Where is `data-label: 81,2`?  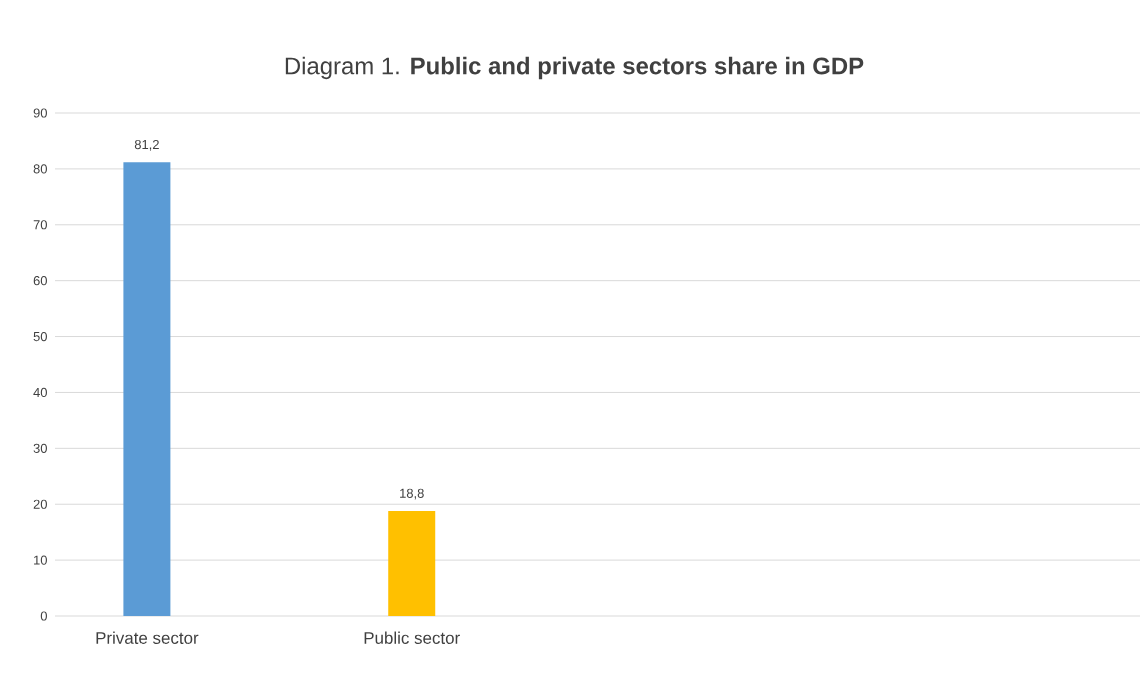
data-label: 81,2 is located at coordinates (146, 145).